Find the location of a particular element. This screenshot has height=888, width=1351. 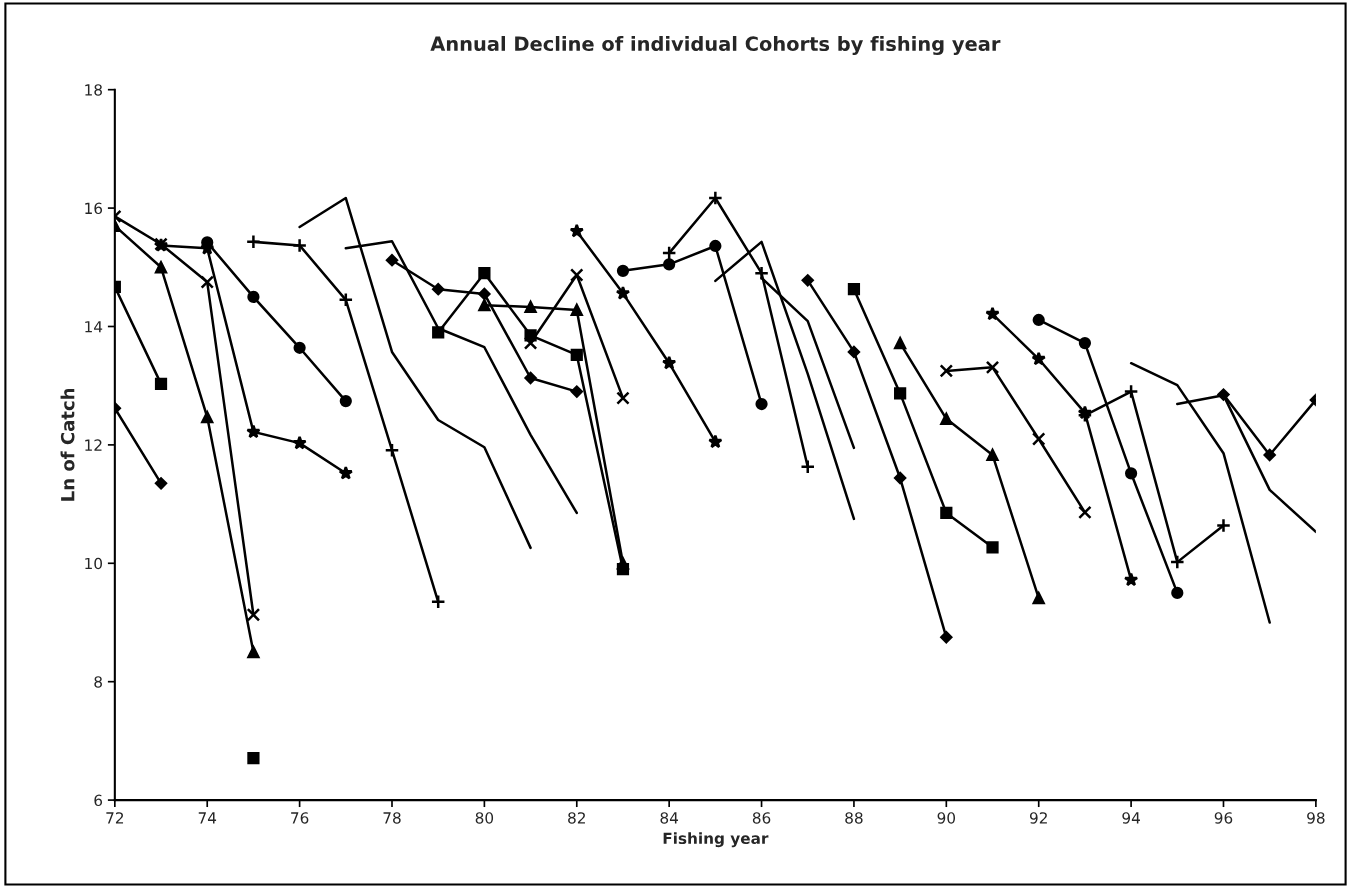

x-tick-label: 80 is located at coordinates (484, 818).